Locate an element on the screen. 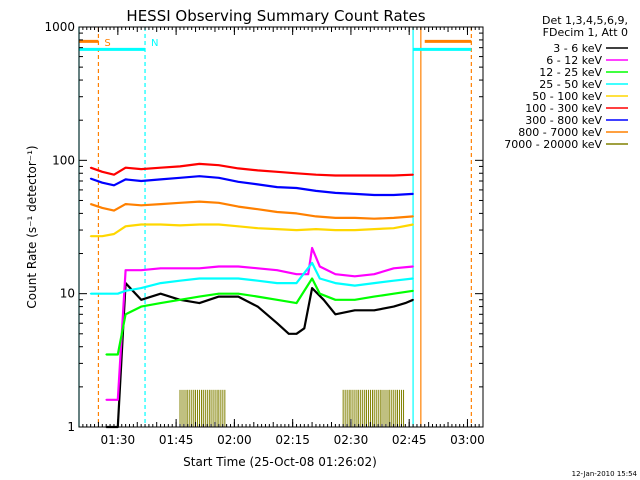 The image size is (640, 480). legend-label: 50 - 100 keV is located at coordinates (567, 96).